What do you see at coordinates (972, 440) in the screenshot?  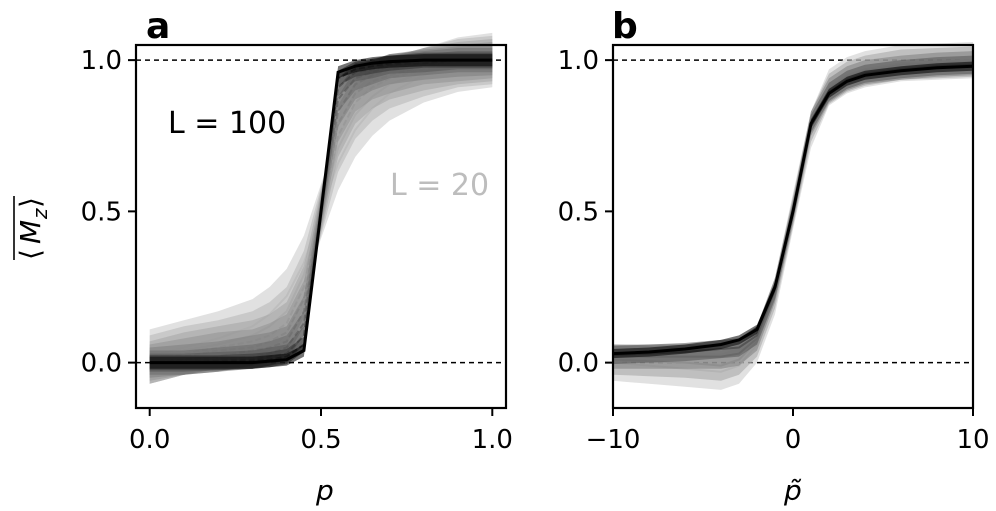 I see `x-tick-label-b-2: 10` at bounding box center [972, 440].